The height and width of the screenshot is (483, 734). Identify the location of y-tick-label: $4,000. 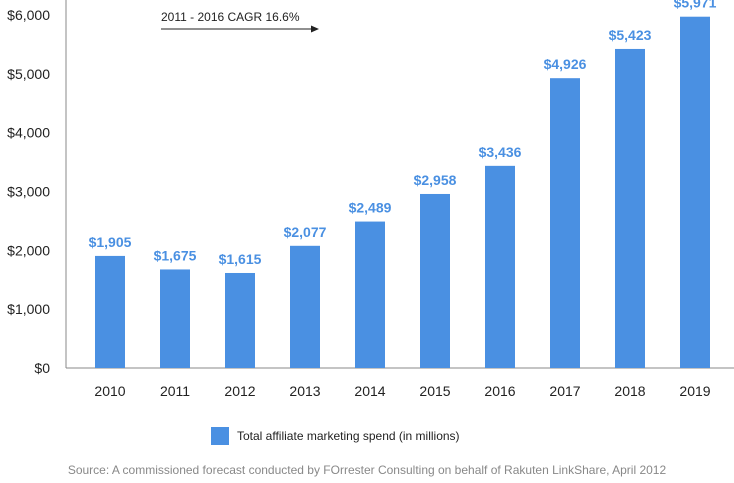
(28, 133).